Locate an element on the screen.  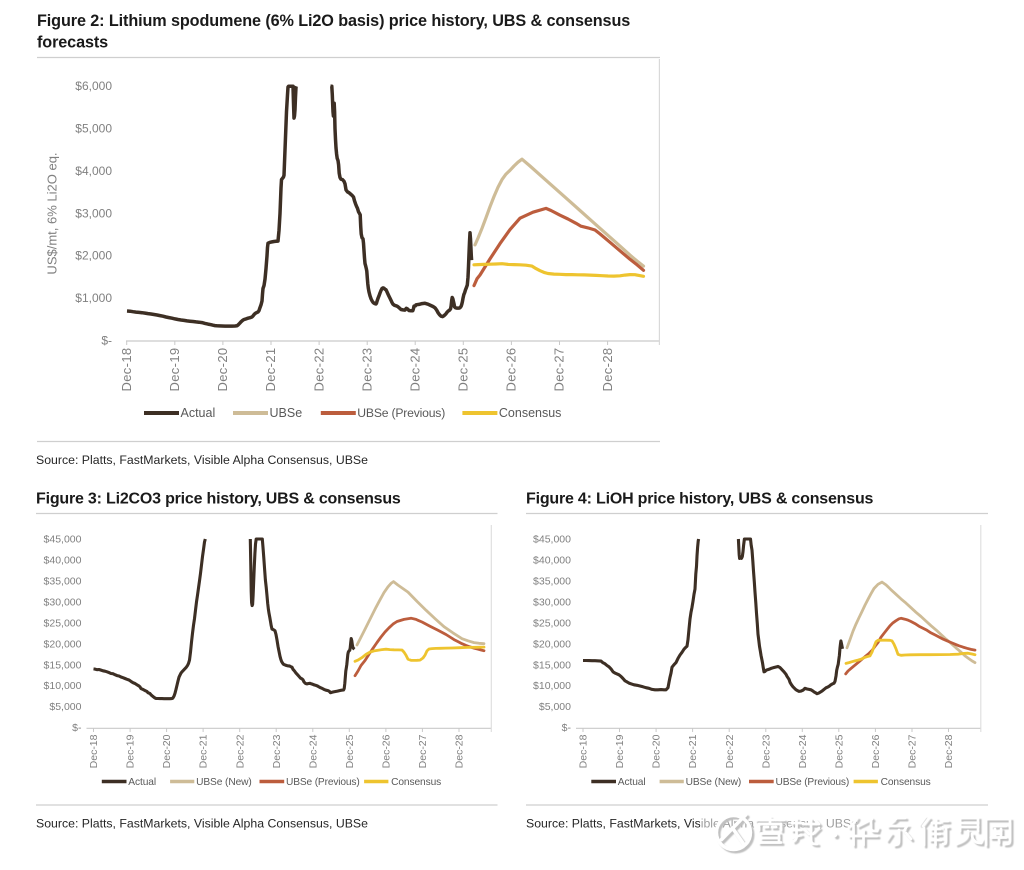
svg-text: $3,000 is located at coordinates (93, 213).